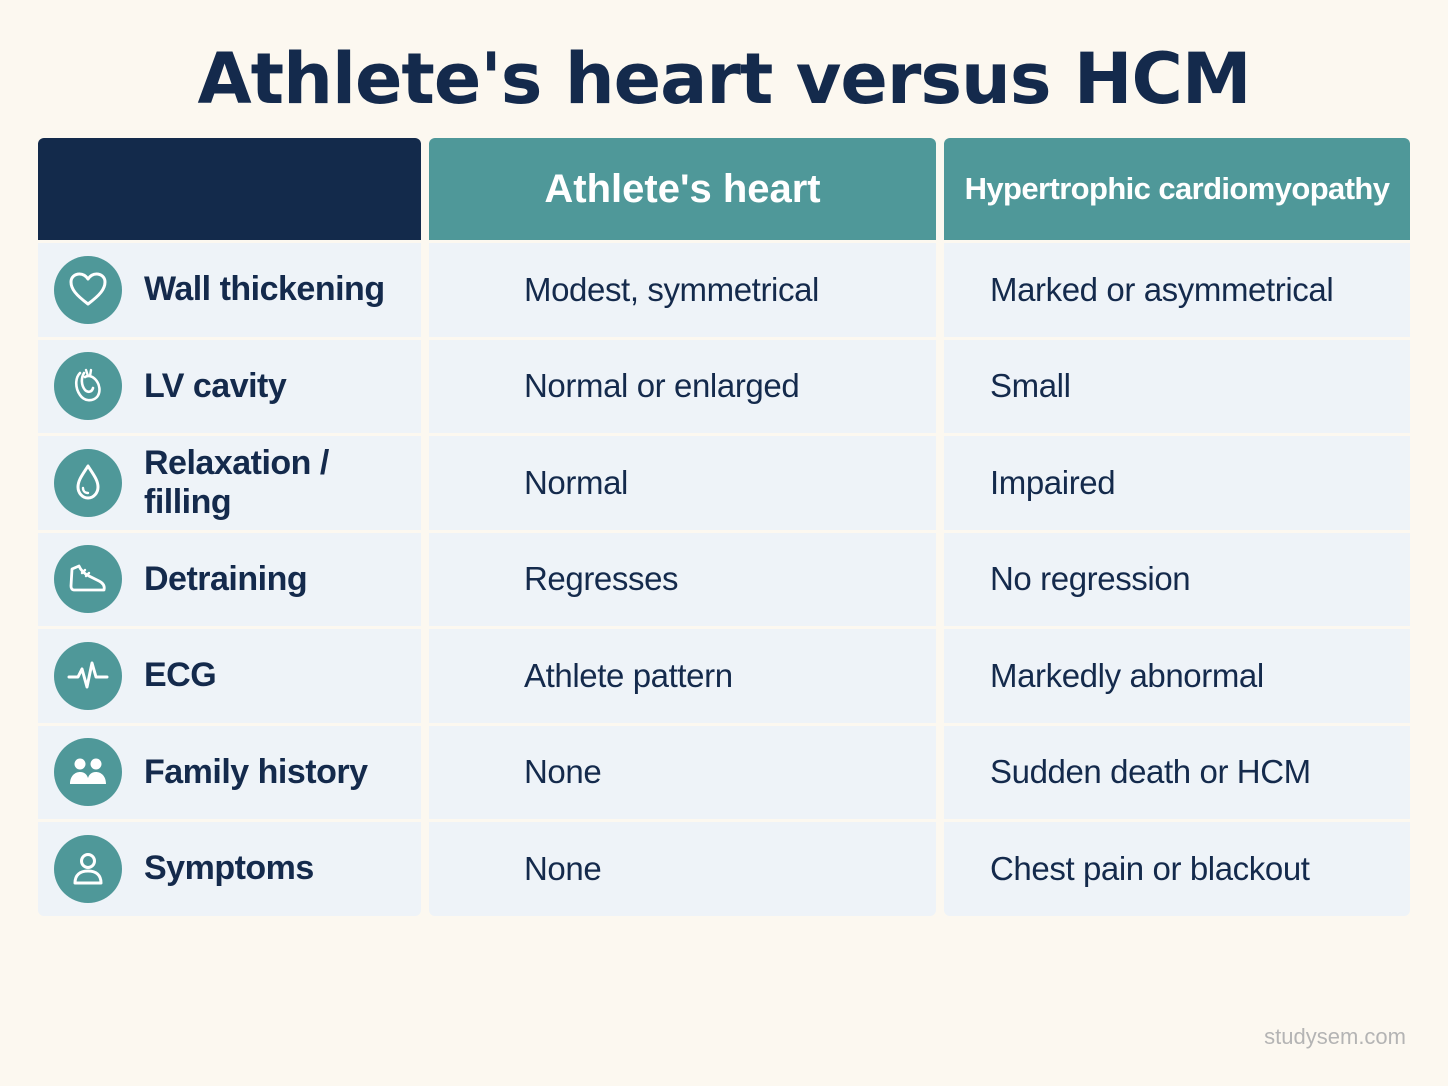 This screenshot has height=1086, width=1448. What do you see at coordinates (682, 189) in the screenshot?
I see `header-athletes-heart: Athlete's heart` at bounding box center [682, 189].